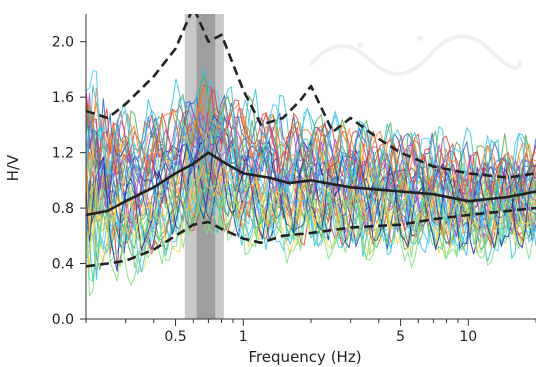 This screenshot has width=536, height=367. I want to click on x-axis-label: Frequency (Hz), so click(304, 357).